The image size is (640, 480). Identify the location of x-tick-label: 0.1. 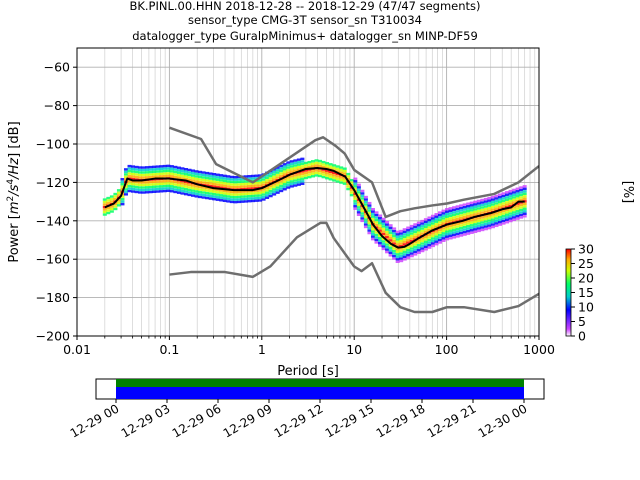
(169, 349).